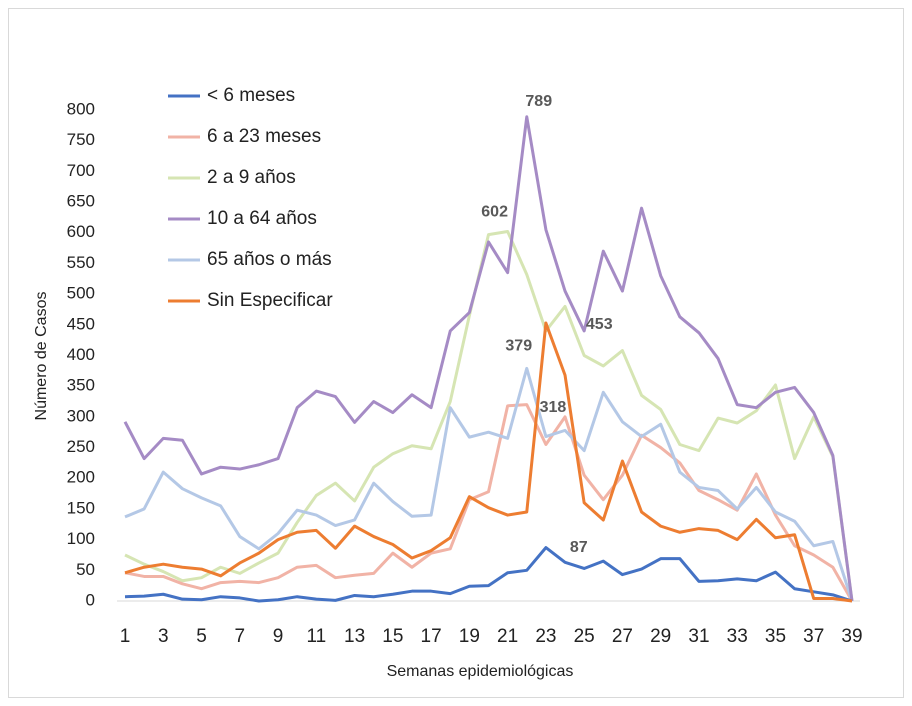 This screenshot has width=912, height=706. What do you see at coordinates (41, 356) in the screenshot?
I see `y-axis-label: Número de Casos` at bounding box center [41, 356].